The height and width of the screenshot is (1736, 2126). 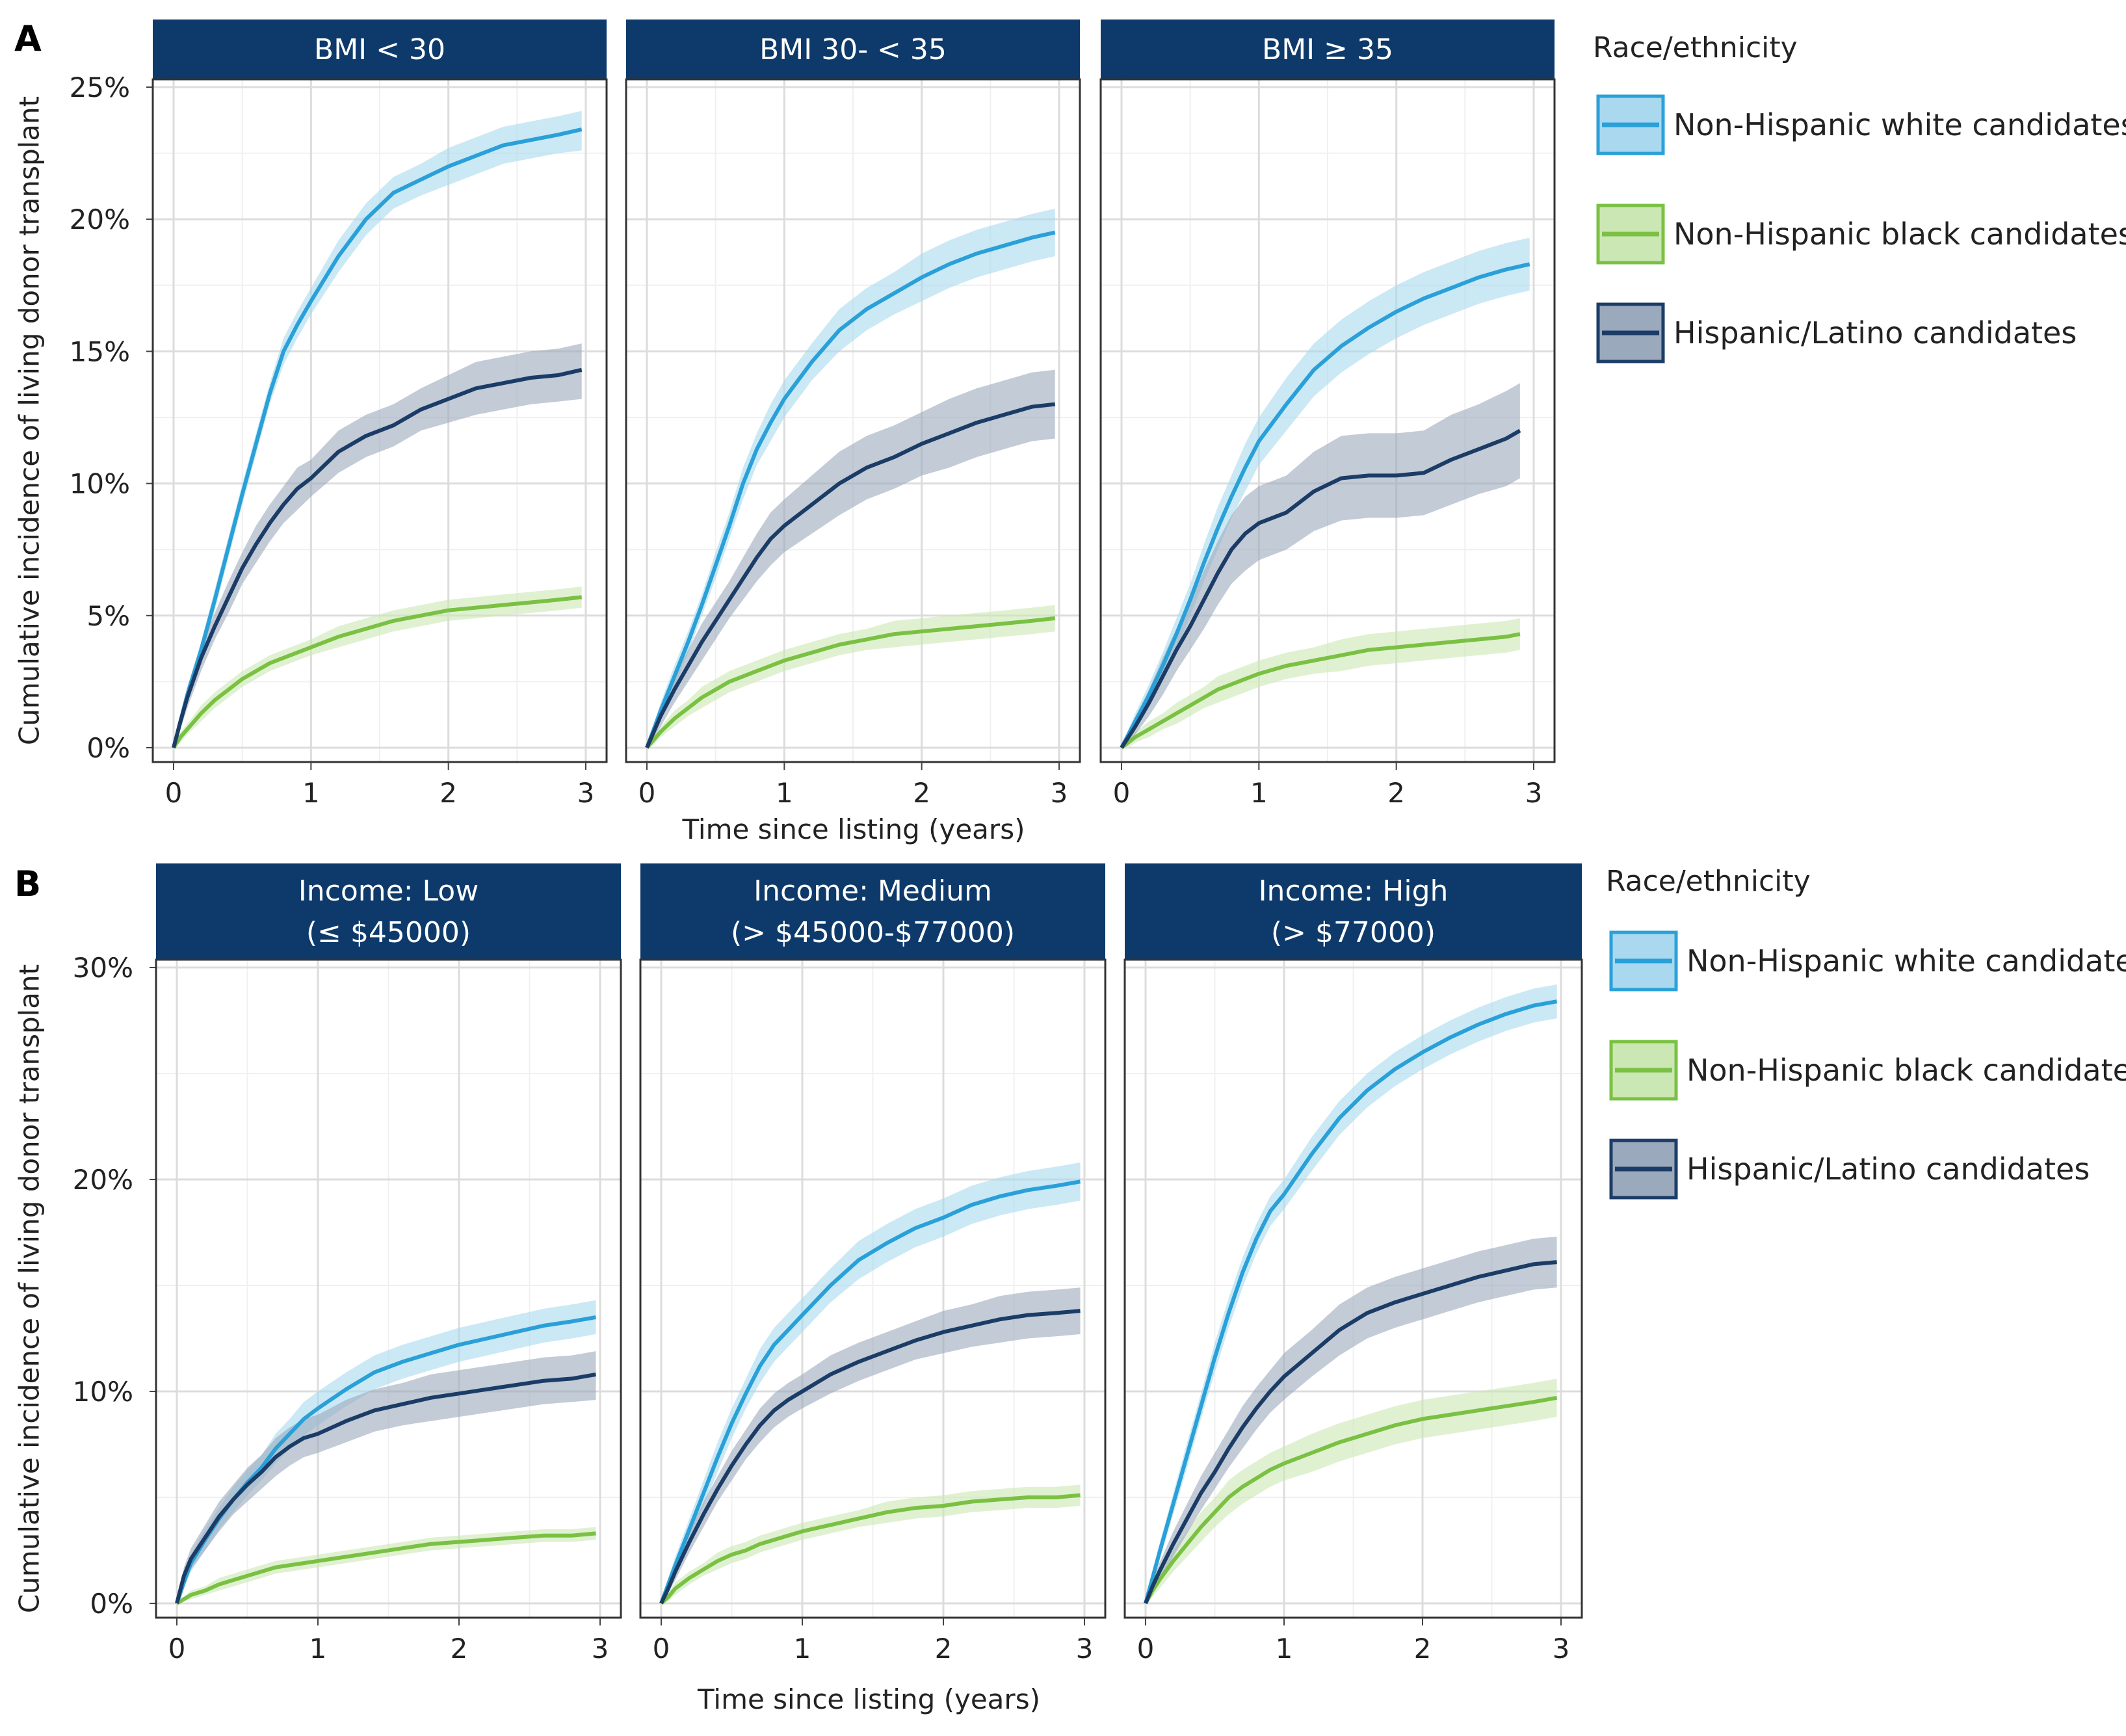 I want to click on facet-strip-label: BMI ≥ 35, so click(x=1327, y=49).